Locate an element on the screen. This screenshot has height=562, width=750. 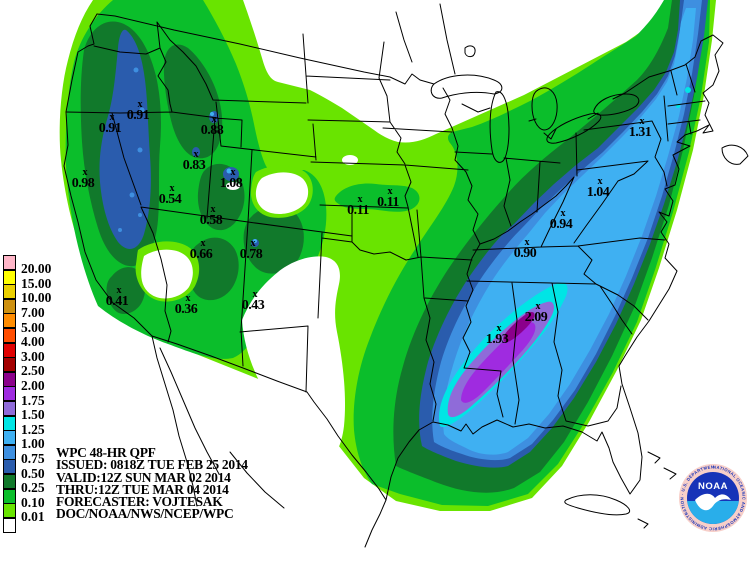
great-salt-lake is located at coordinates (233, 186).